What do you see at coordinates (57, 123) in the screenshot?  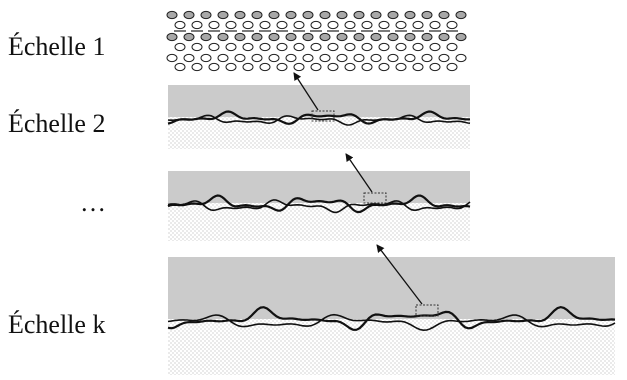 I see `scale-label-2: Échelle 2` at bounding box center [57, 123].